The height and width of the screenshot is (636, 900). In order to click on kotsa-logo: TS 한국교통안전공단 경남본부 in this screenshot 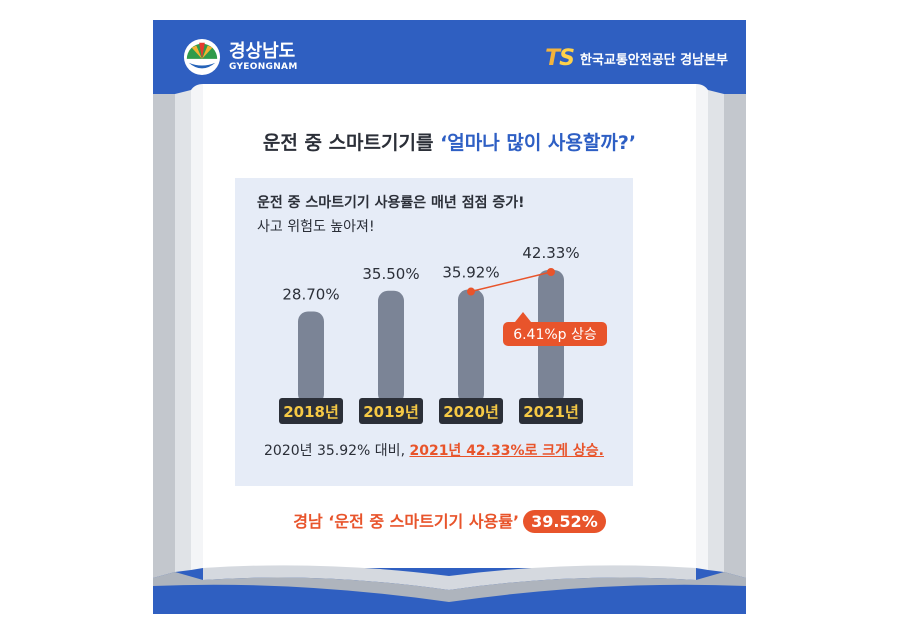, I will do `click(636, 58)`.